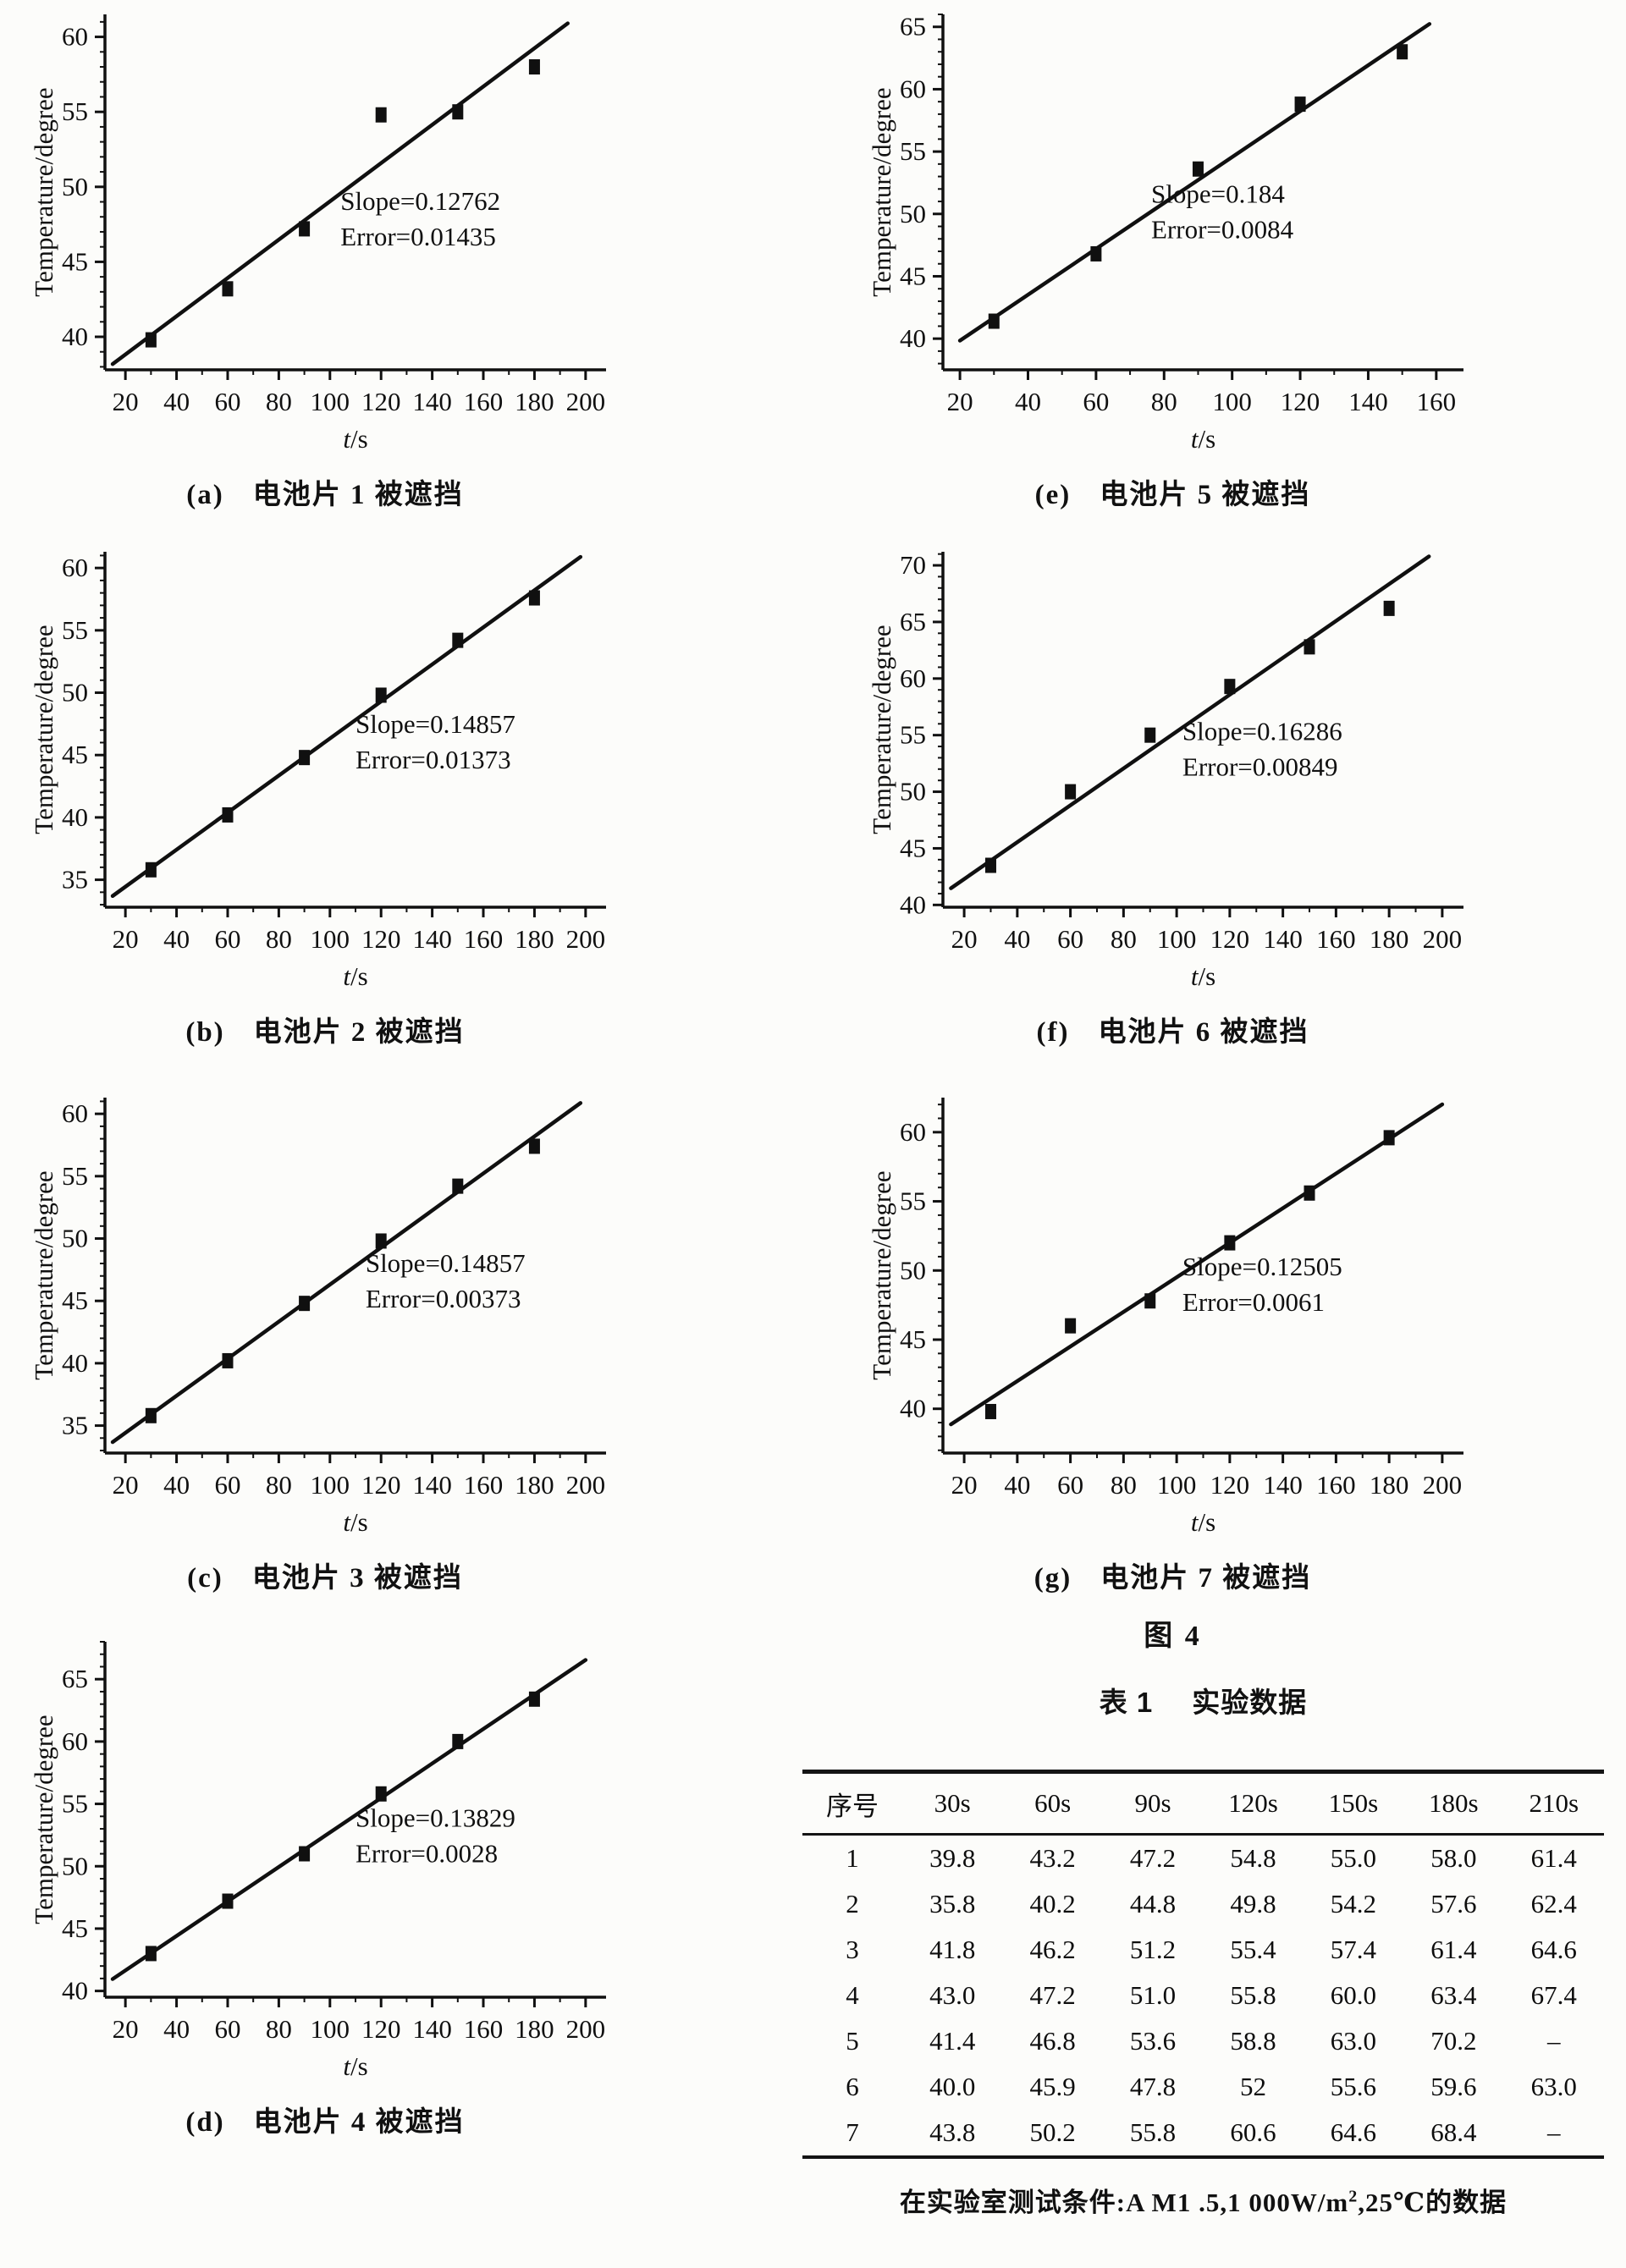 This screenshot has height=2268, width=1626. Describe the element at coordinates (1052, 2132) in the screenshot. I see `value-cell: 50.2` at that location.